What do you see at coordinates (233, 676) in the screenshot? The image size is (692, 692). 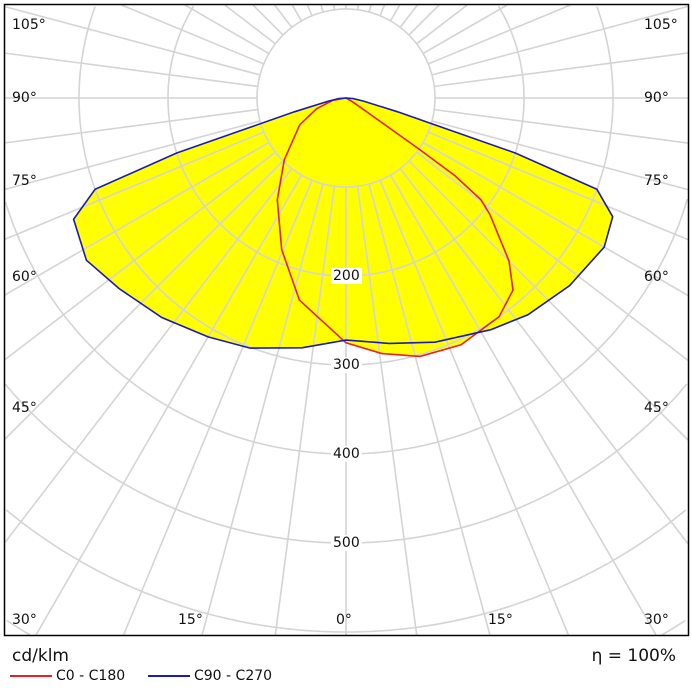 I see `legend-label: C90 - C270` at bounding box center [233, 676].